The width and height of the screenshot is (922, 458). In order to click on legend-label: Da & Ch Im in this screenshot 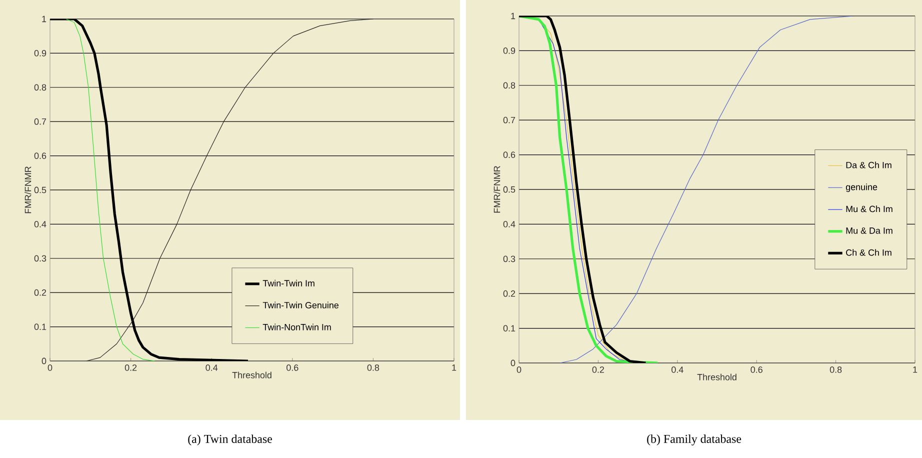, I will do `click(869, 165)`.